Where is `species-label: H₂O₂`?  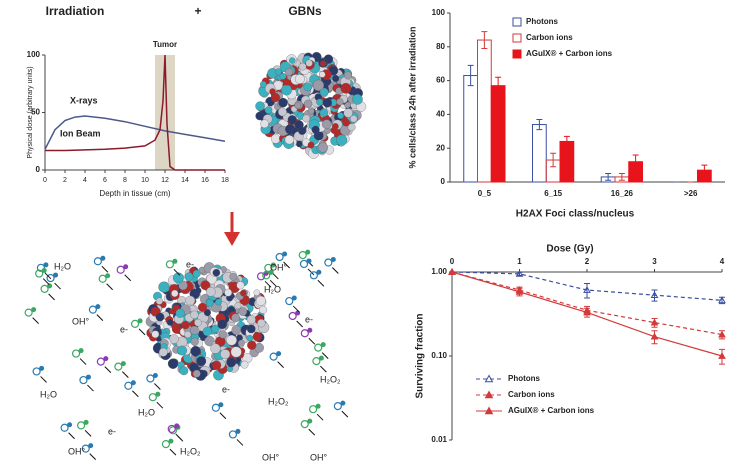
species-label: H₂O₂ is located at coordinates (190, 451).